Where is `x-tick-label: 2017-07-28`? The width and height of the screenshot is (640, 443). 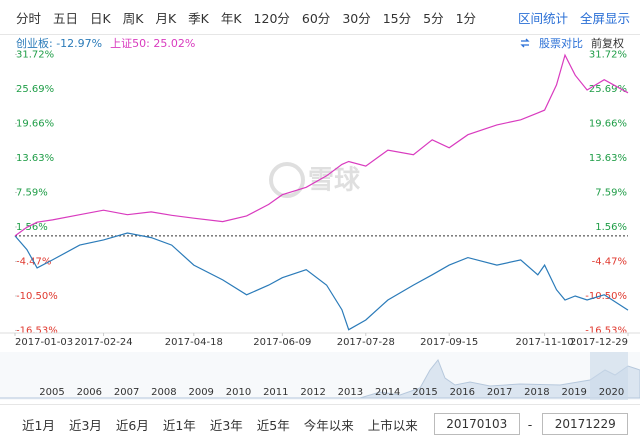
x-tick-label: 2017-07-28 is located at coordinates (366, 342).